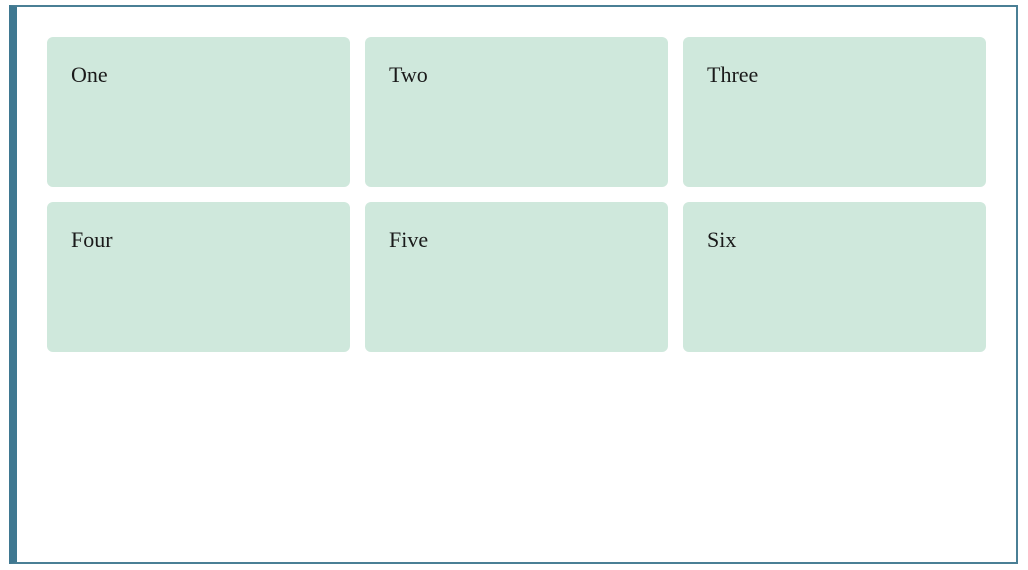  Describe the element at coordinates (92, 239) in the screenshot. I see `card-label: Four` at that location.